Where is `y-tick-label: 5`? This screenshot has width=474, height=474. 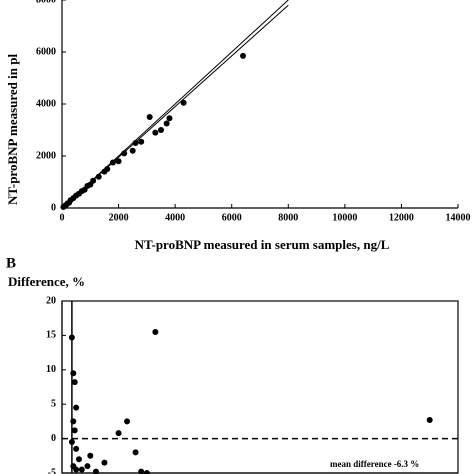 y-tick-label: 5 is located at coordinates (53, 403).